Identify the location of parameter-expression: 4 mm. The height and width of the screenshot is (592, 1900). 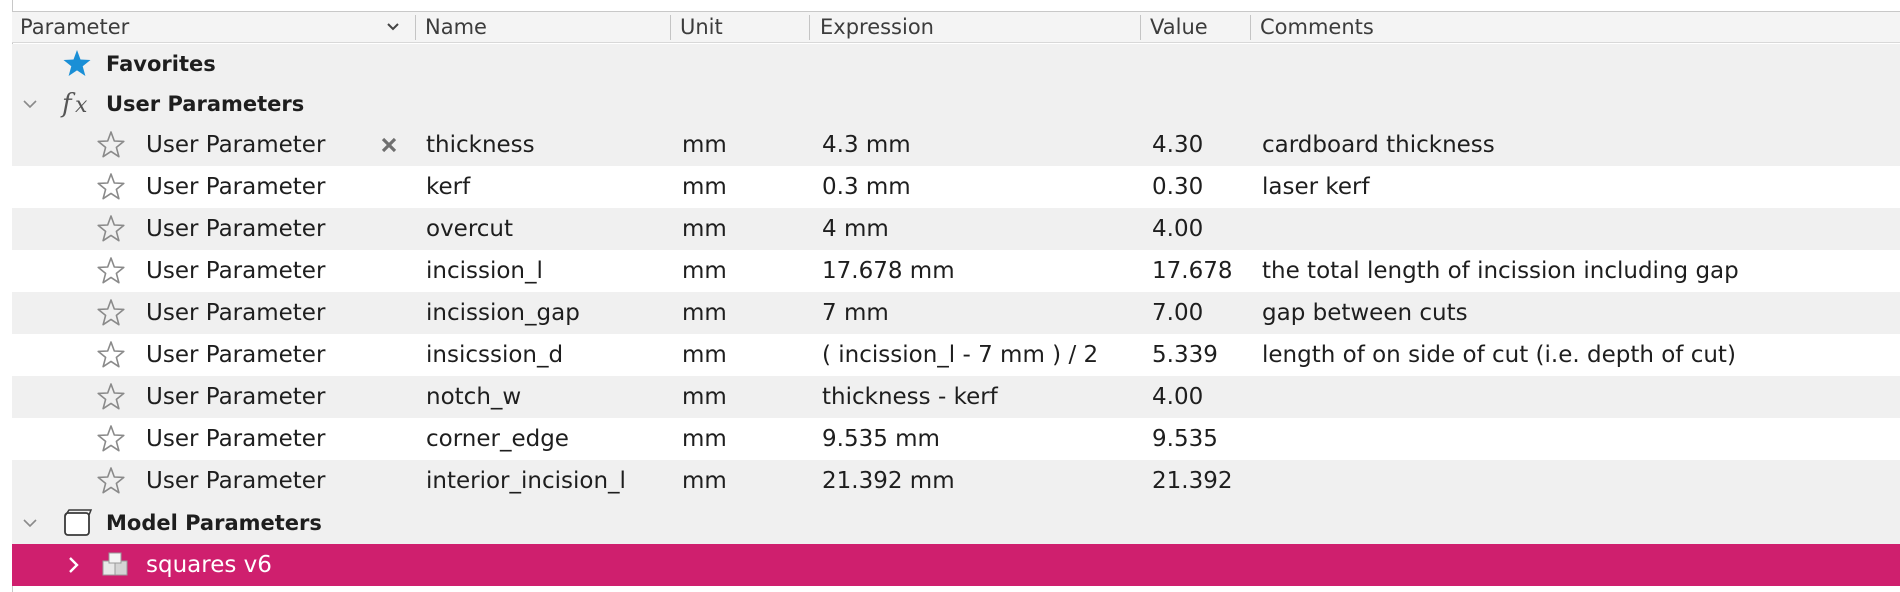
(855, 229).